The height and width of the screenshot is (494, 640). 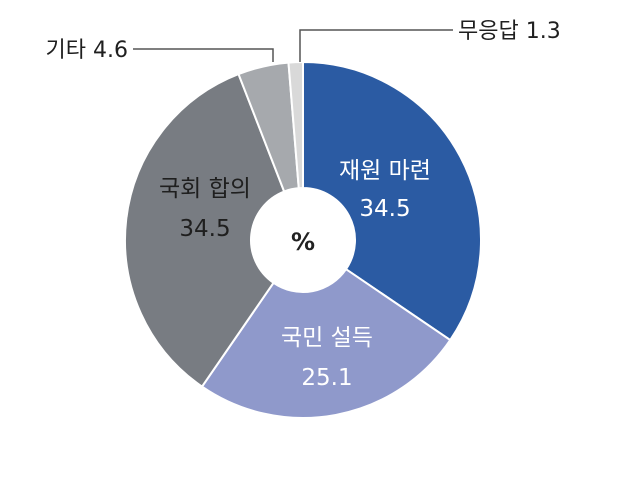 I want to click on slice-label-assembly-value: 34.5, so click(x=204, y=229).